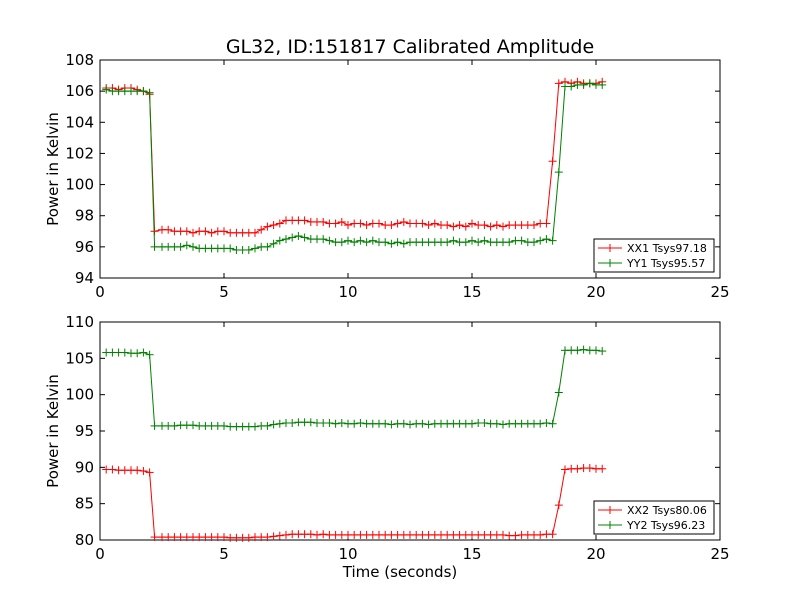 The height and width of the screenshot is (600, 800). I want to click on y-tick-label: 85, so click(84, 504).